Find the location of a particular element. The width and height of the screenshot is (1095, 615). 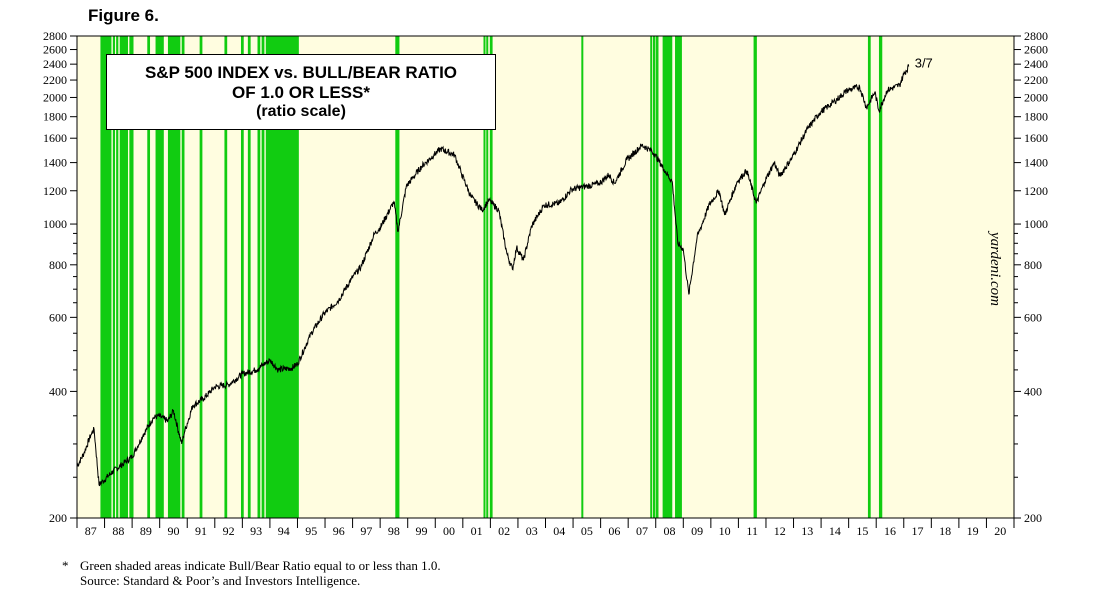

x-tick-label: 04 is located at coordinates (559, 531).